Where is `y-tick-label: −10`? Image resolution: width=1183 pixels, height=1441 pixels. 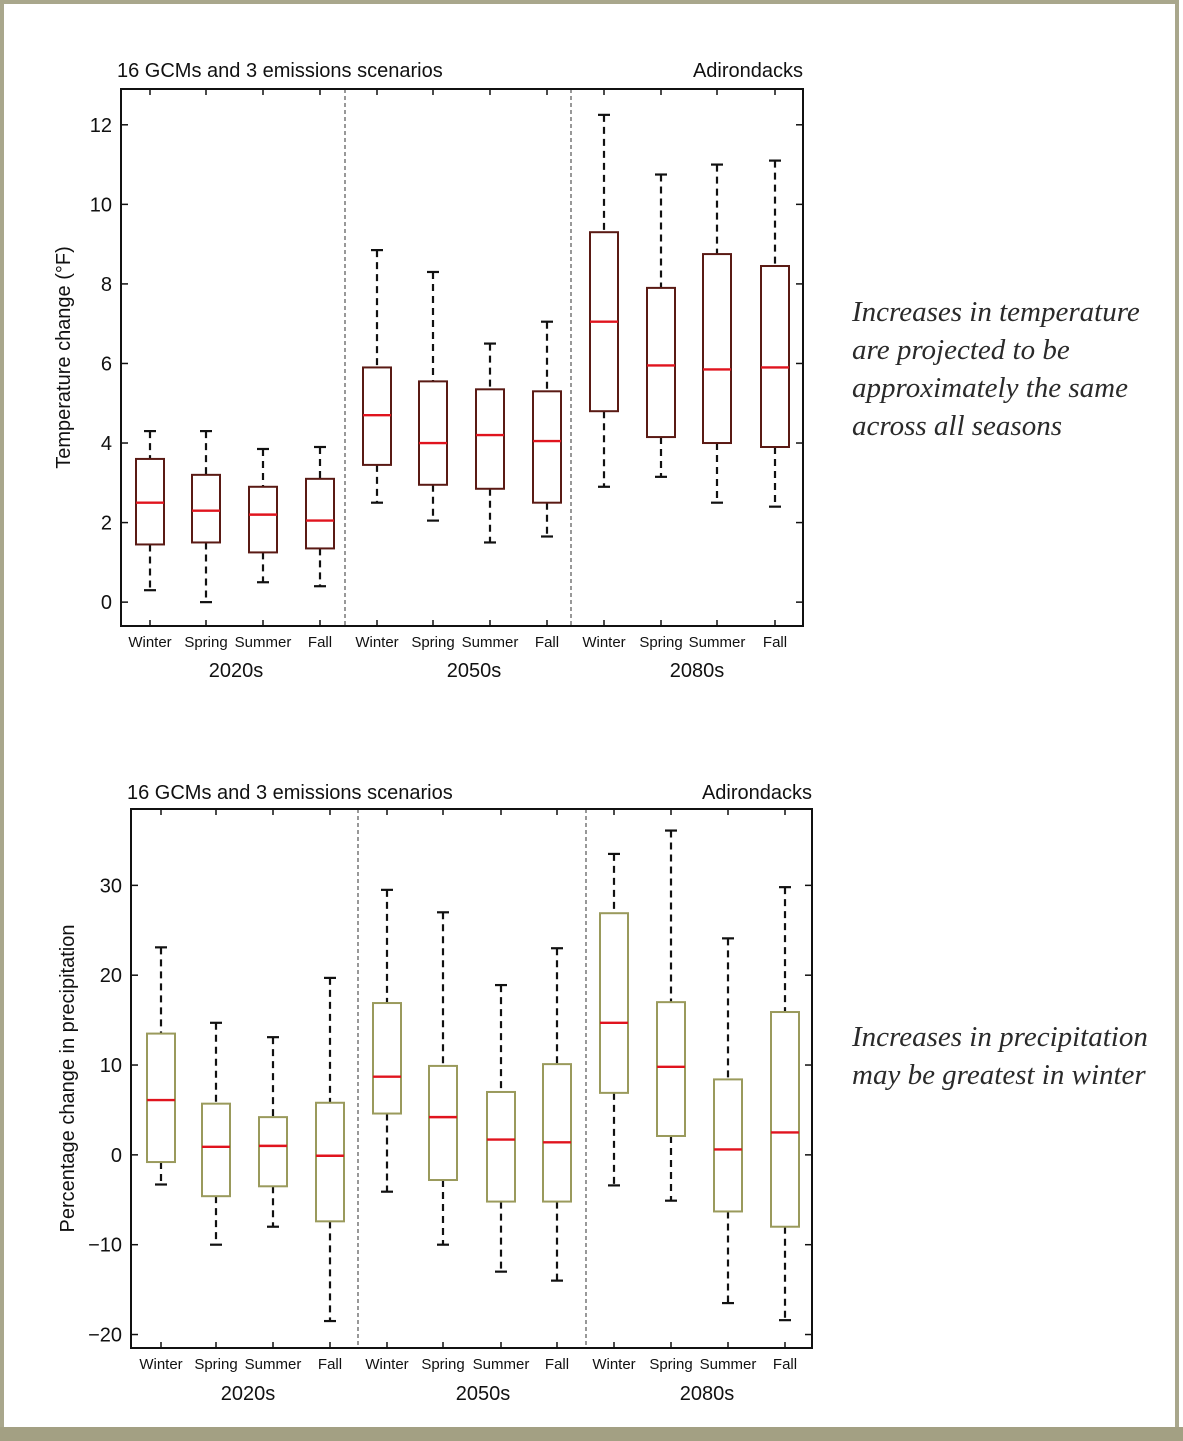 y-tick-label: −10 is located at coordinates (105, 1246).